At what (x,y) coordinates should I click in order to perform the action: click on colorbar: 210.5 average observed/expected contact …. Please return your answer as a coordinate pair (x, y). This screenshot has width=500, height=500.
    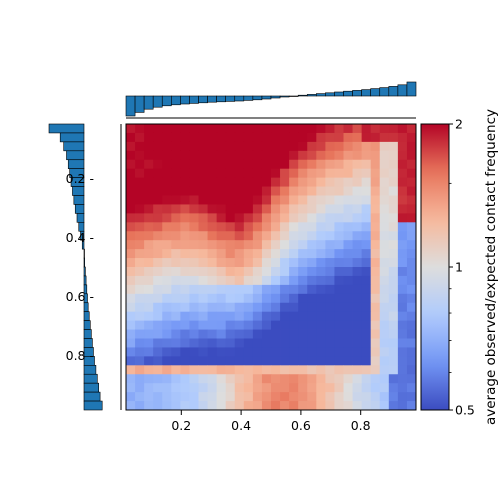
    Looking at the image, I should click on (459, 267).